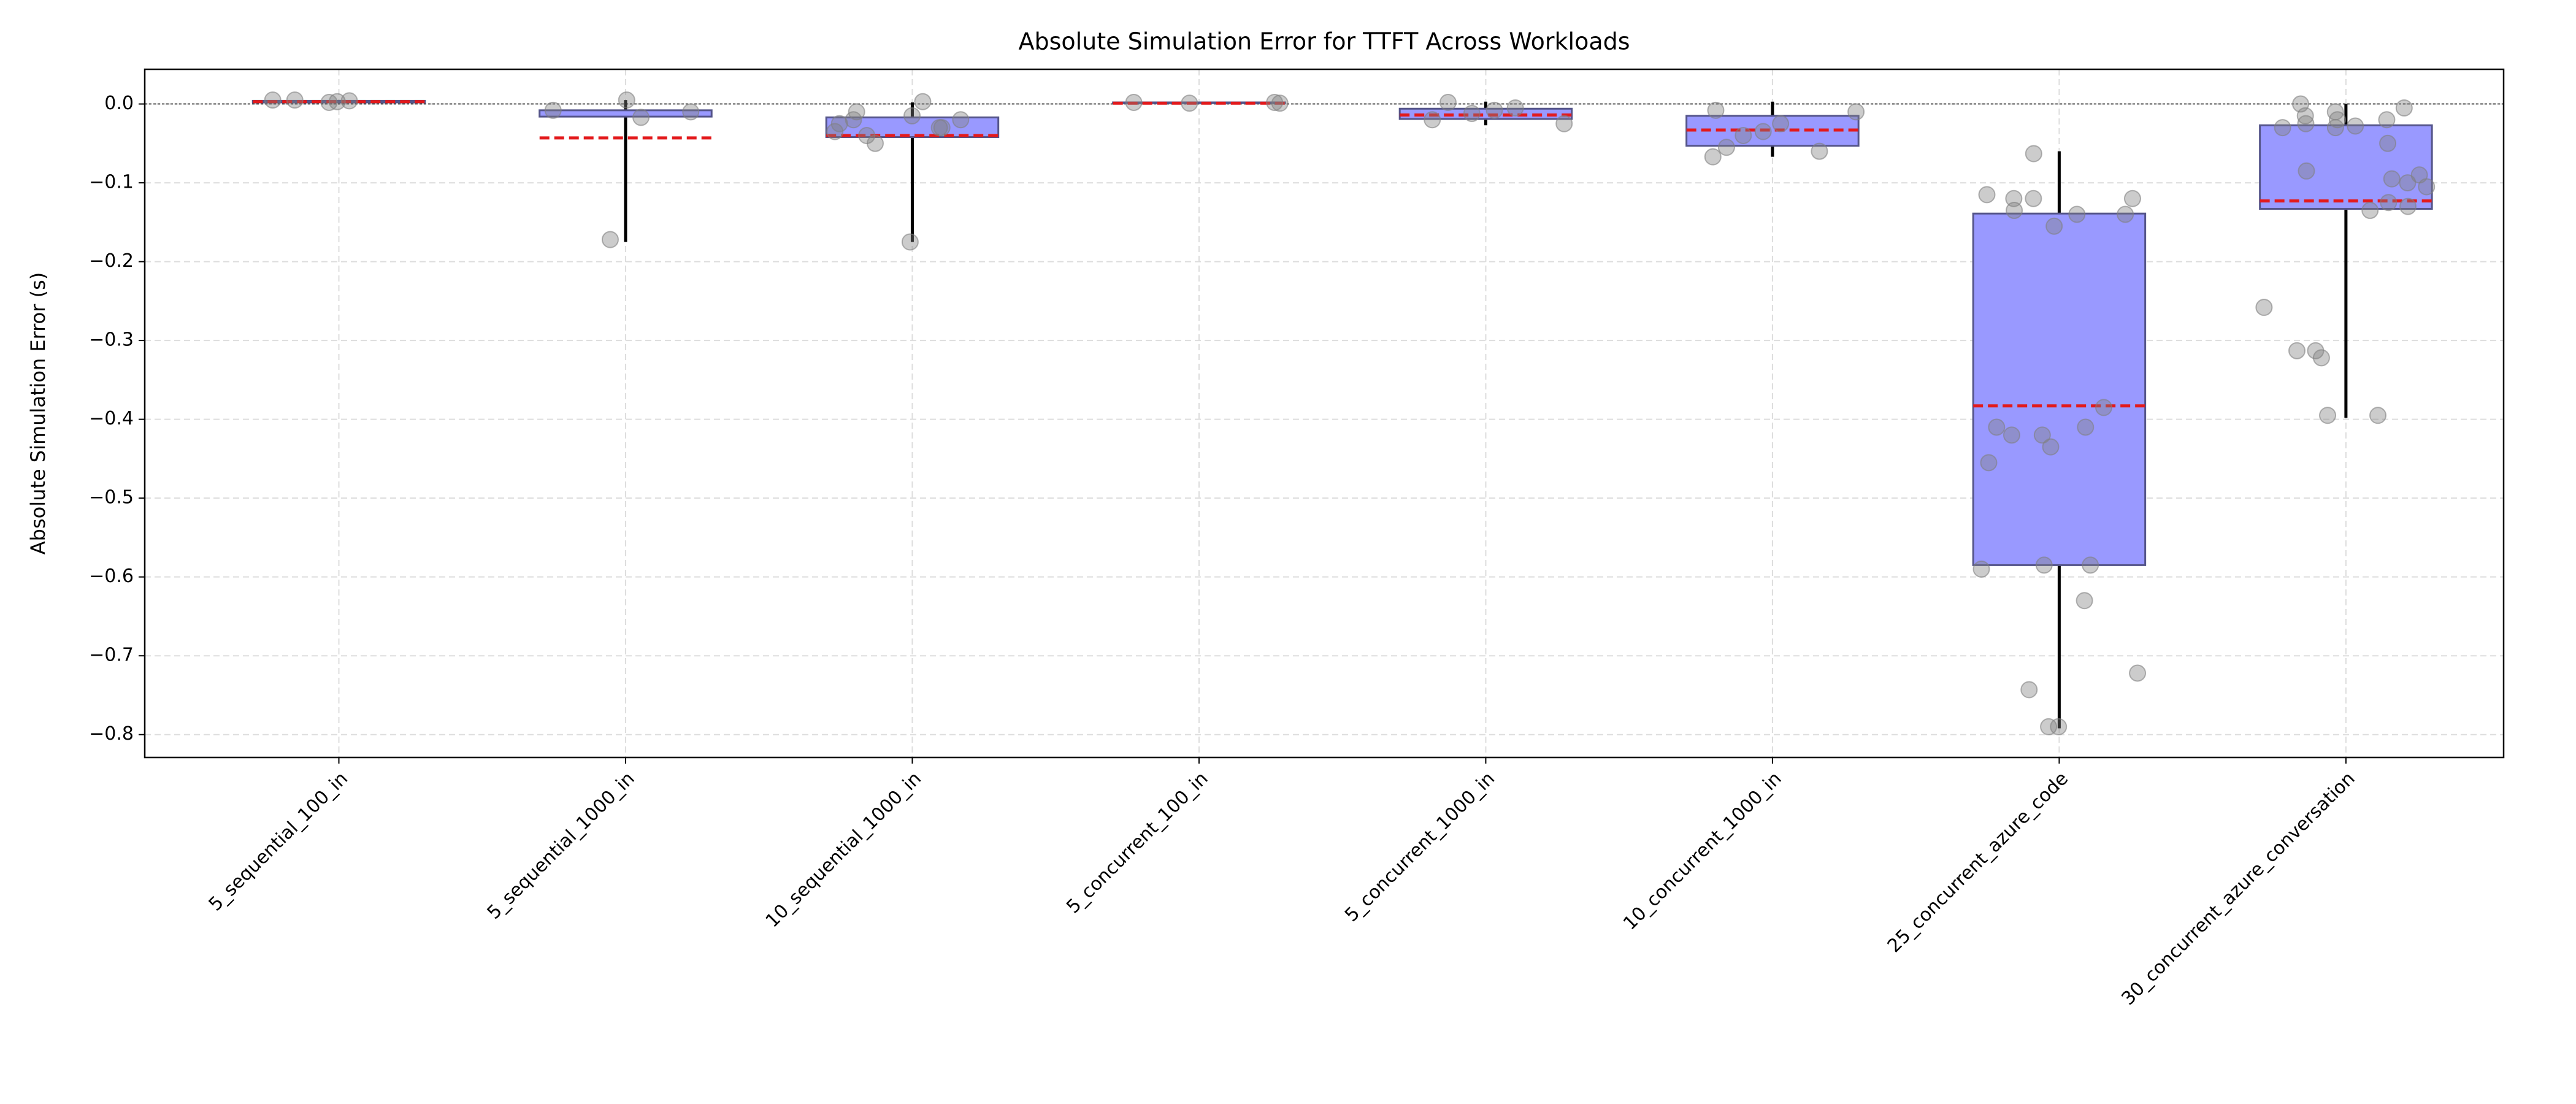 This screenshot has width=2576, height=1104. I want to click on y-axis-label: Absolute Simulation Error (s), so click(38, 413).